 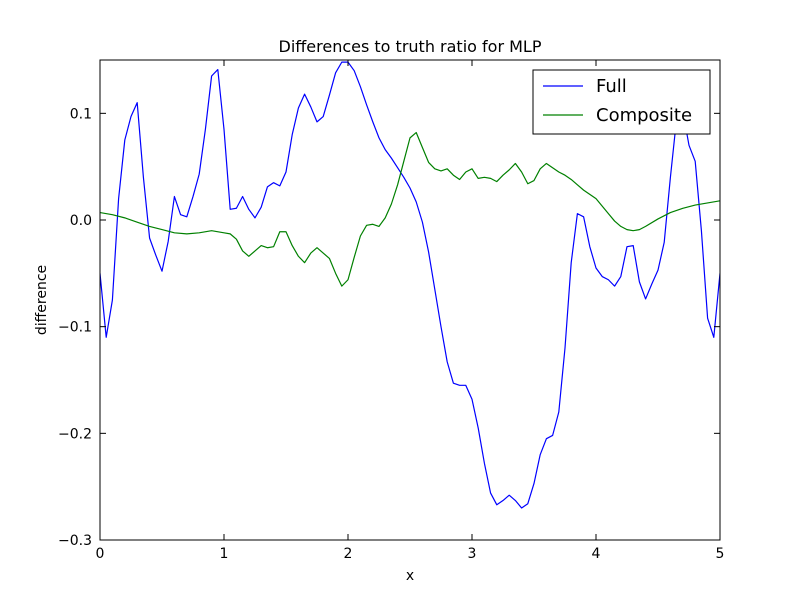 I want to click on x-tick-label: 1, so click(x=224, y=554).